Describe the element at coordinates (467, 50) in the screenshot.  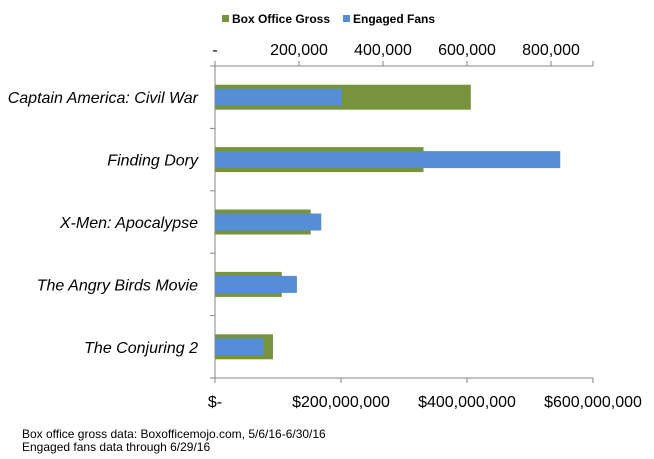
I see `top-axis-tick-label: 600,000` at that location.